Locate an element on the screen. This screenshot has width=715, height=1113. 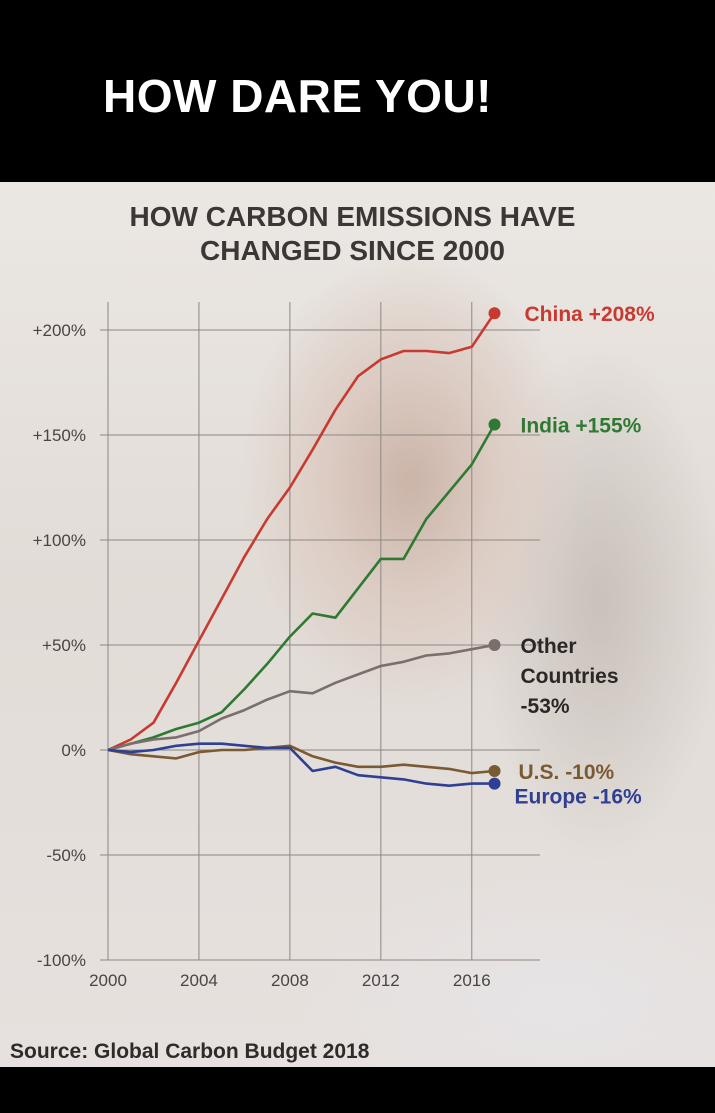
x-tick-label: 2000 is located at coordinates (108, 980).